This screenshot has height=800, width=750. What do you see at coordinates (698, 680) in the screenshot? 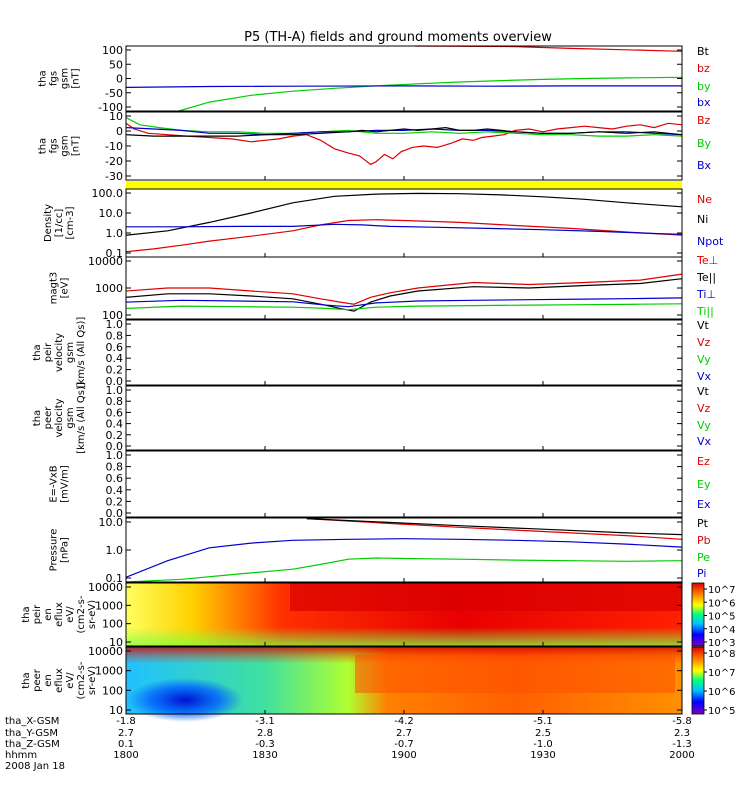
I see `peer-colorbar` at bounding box center [698, 680].